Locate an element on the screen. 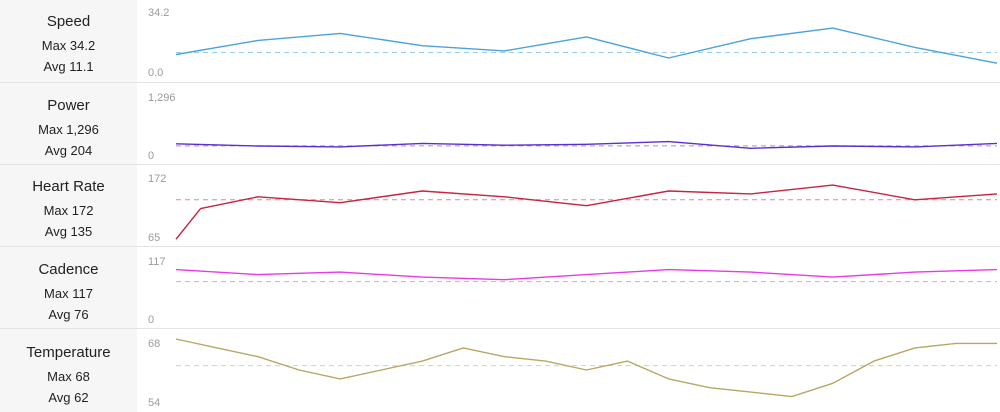 The width and height of the screenshot is (1000, 412). cadence-label-block: Cadence Max 117 Avg 76 is located at coordinates (68, 292).